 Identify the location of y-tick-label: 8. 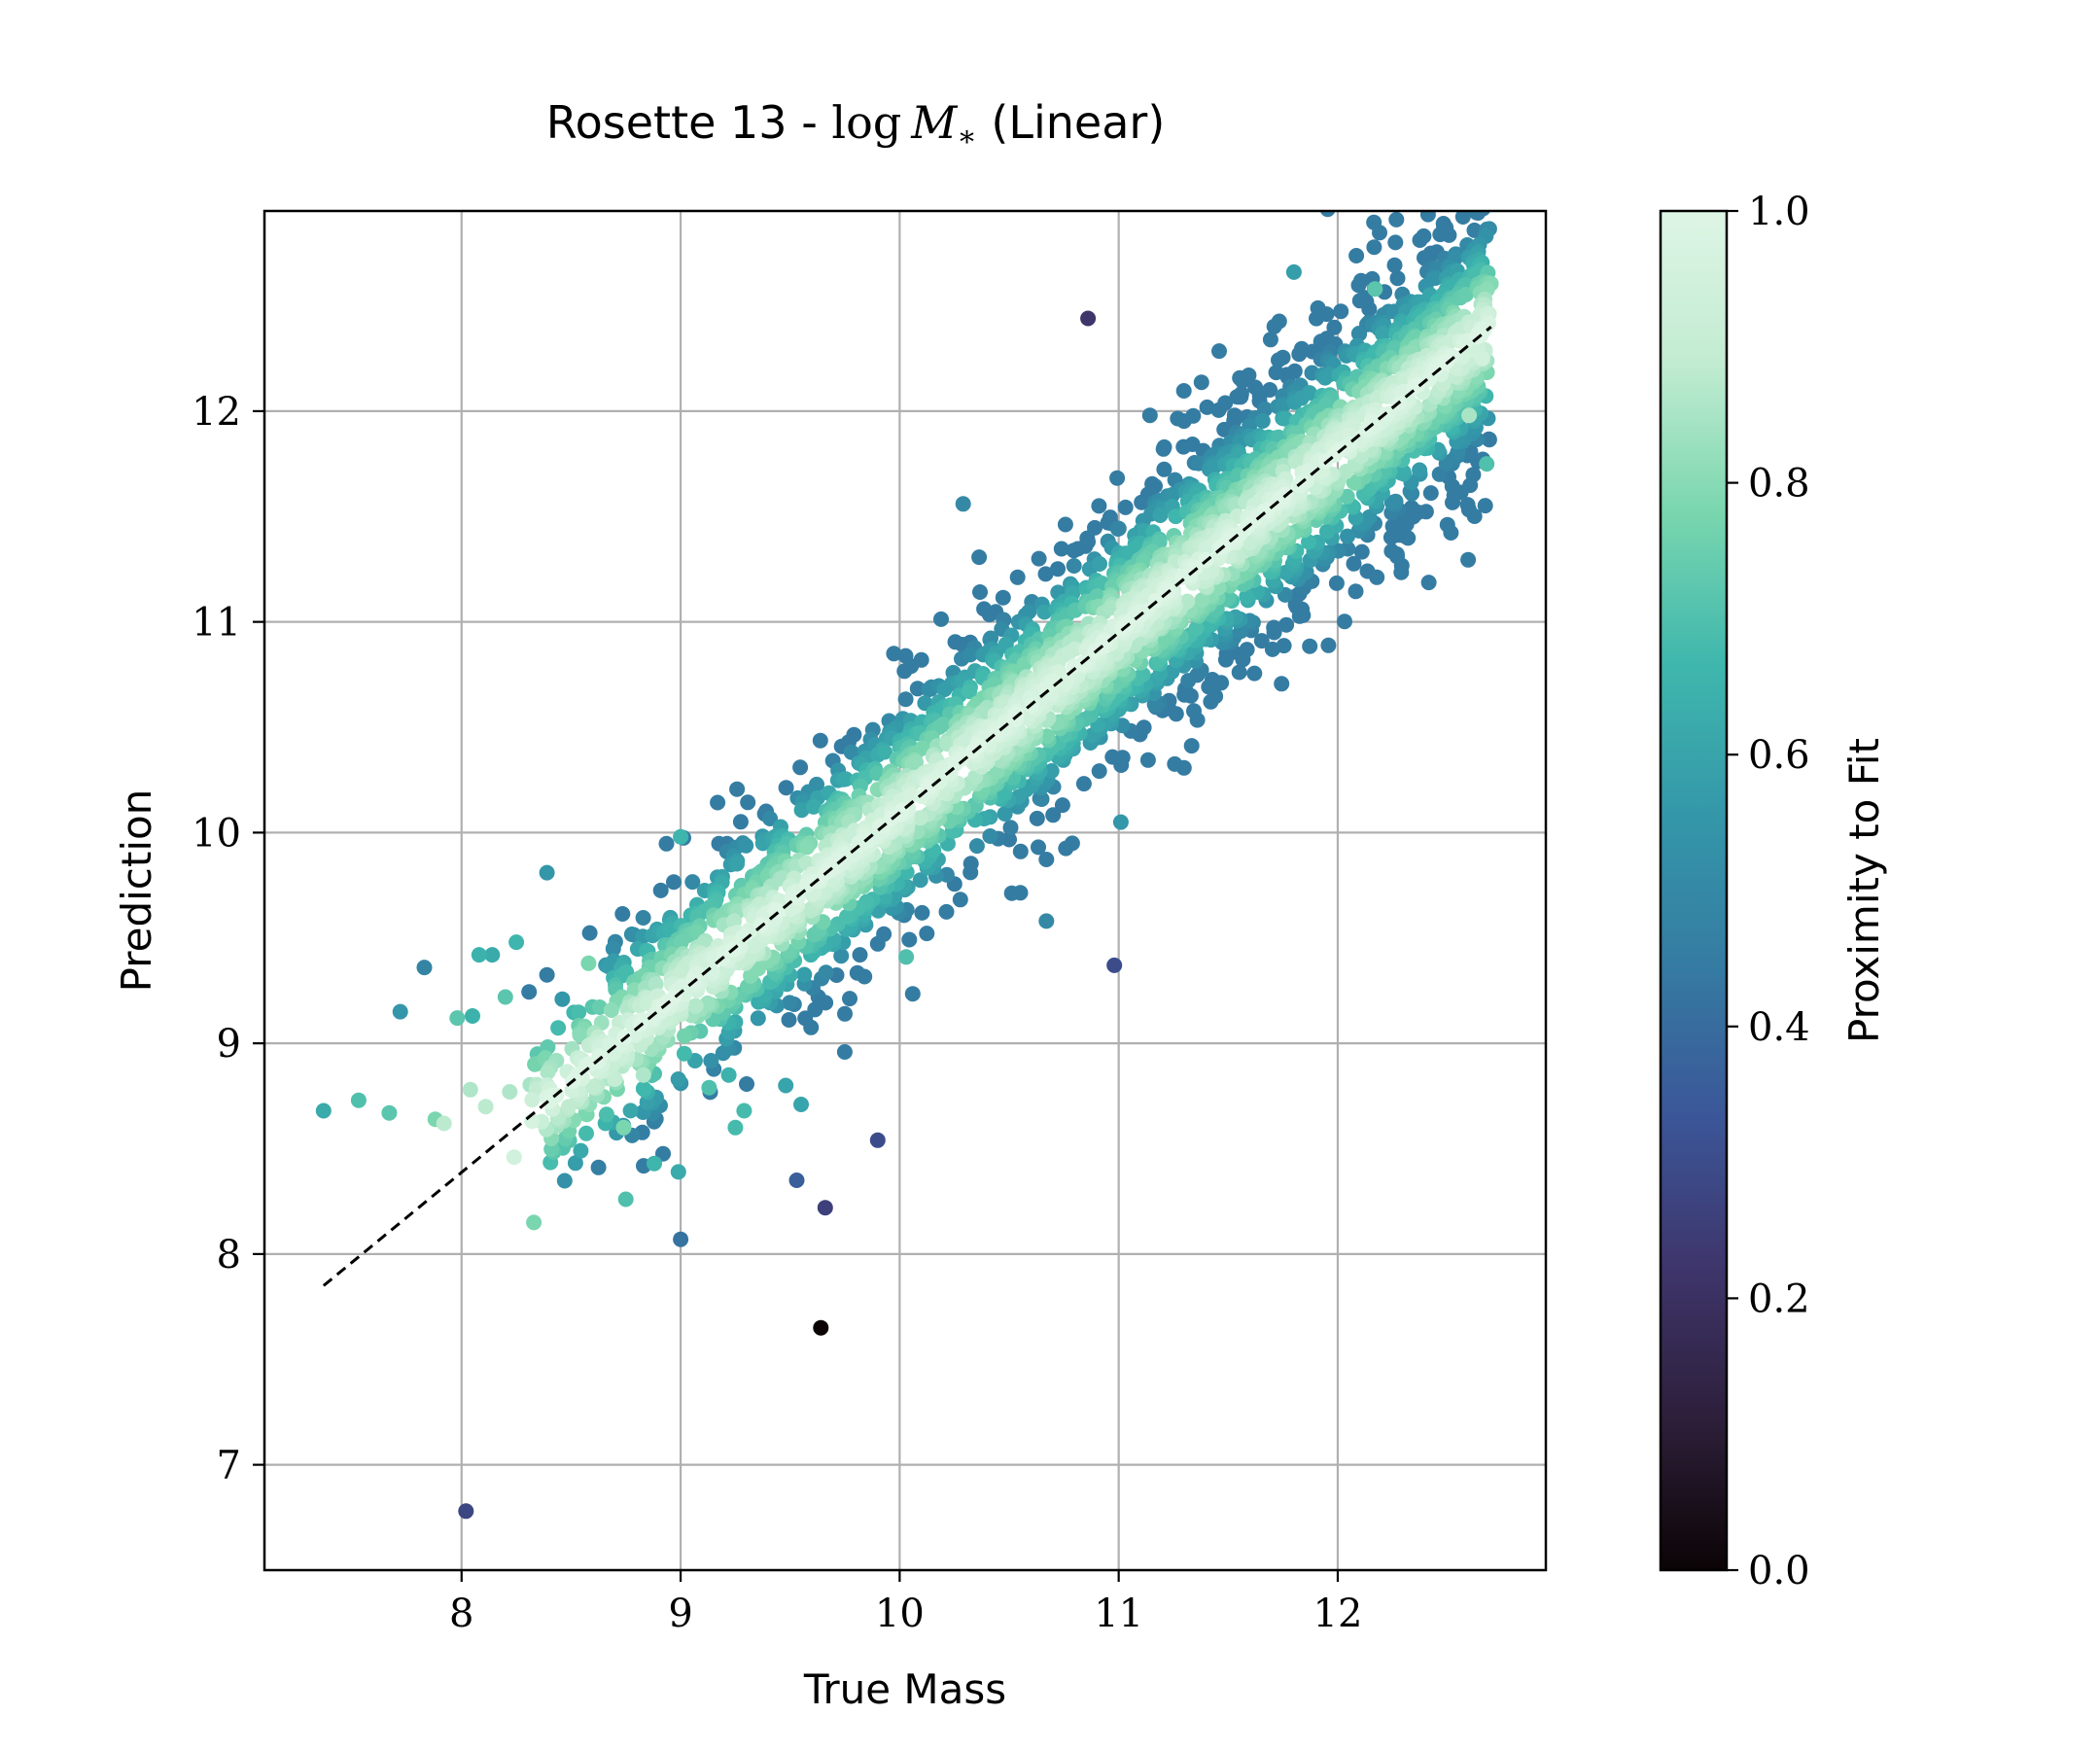
(229, 1255).